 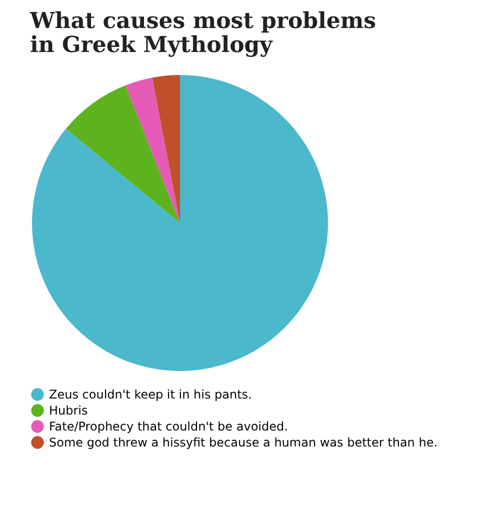 What do you see at coordinates (68, 411) in the screenshot?
I see `legend-label: Hubris` at bounding box center [68, 411].